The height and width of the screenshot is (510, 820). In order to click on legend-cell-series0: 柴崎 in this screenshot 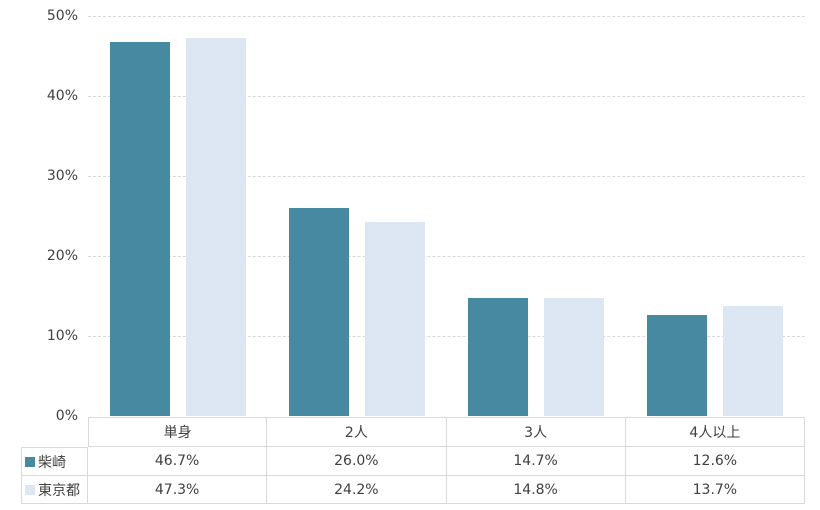, I will do `click(54, 461)`.